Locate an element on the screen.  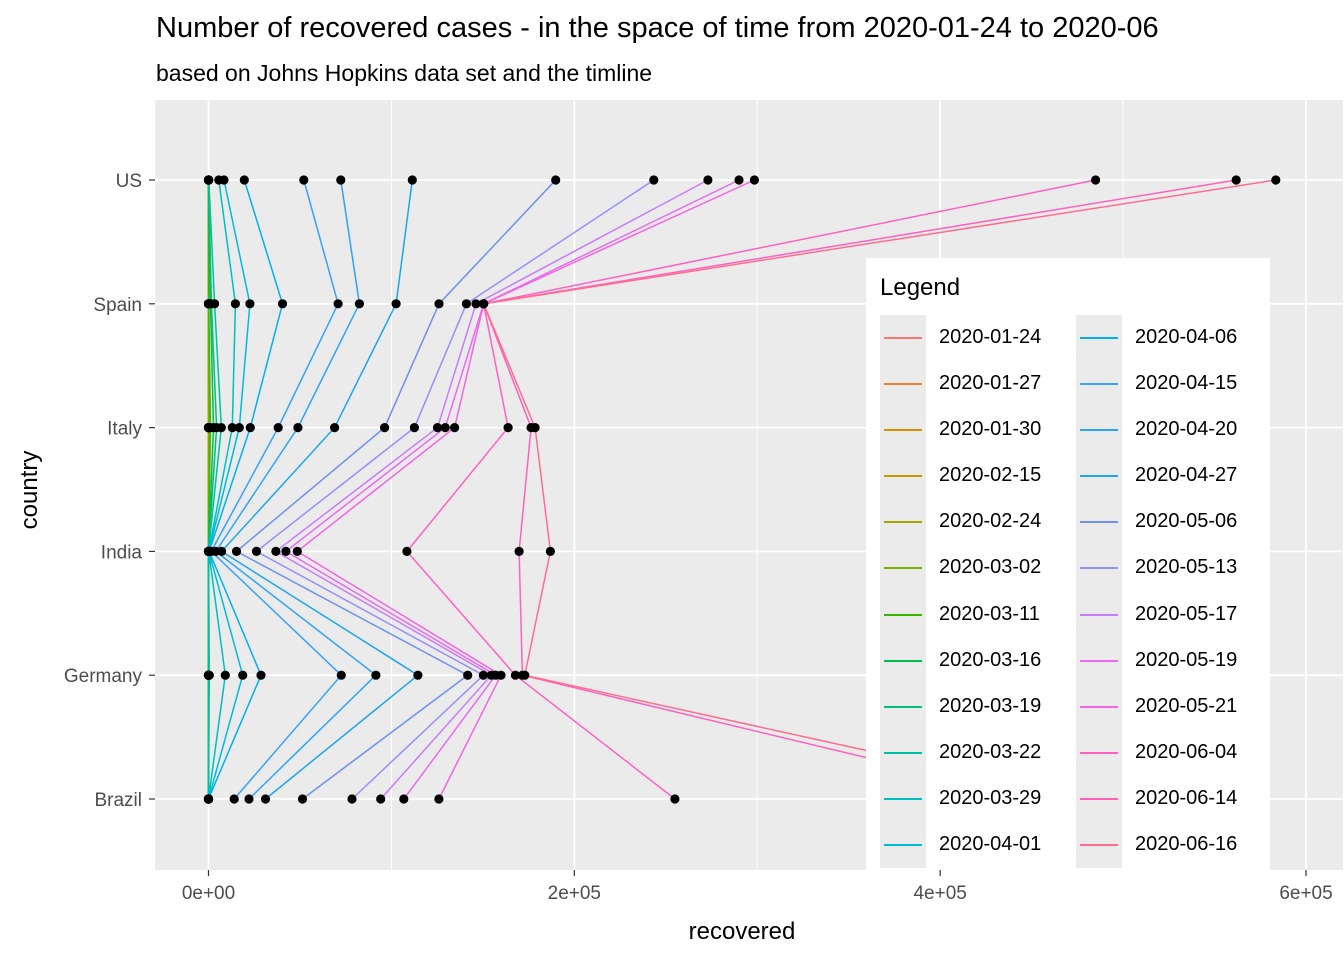
legend-item: 2020-01-27 is located at coordinates (975, 384).